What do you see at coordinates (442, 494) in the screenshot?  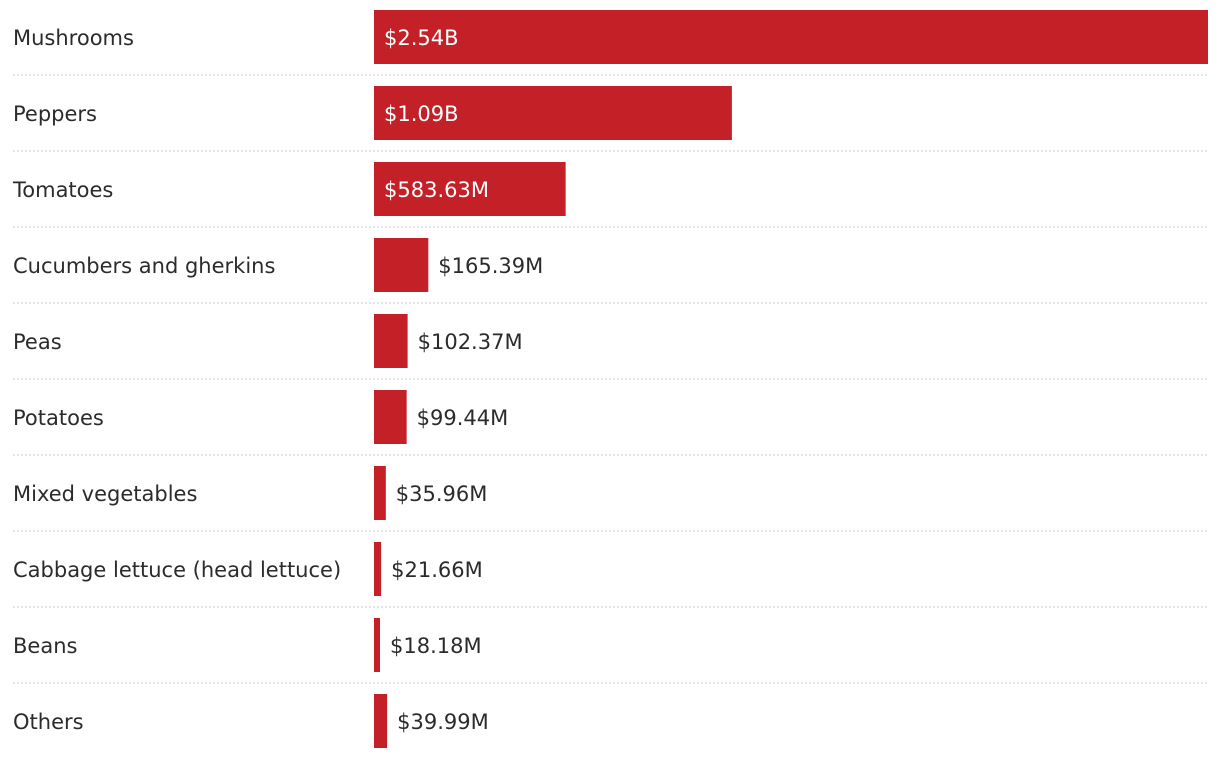 I see `value-label: $35.96M` at bounding box center [442, 494].